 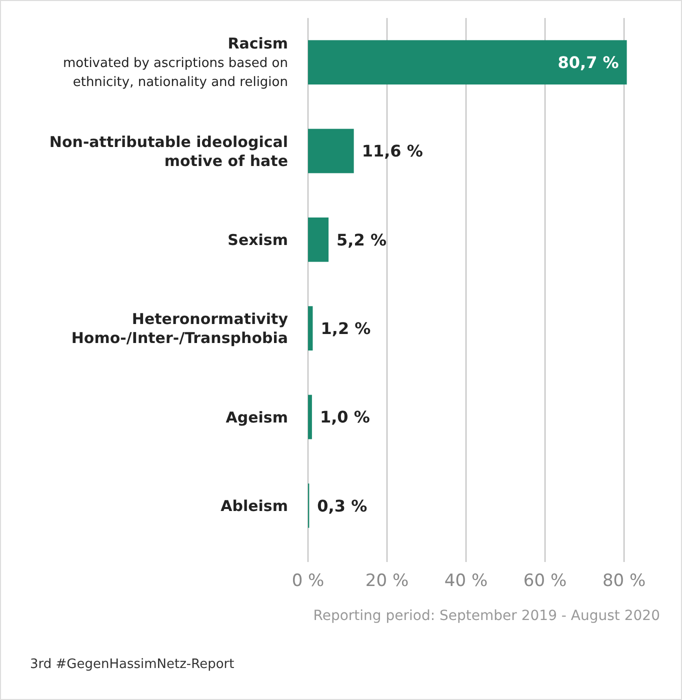 I want to click on y-tick-label: Ableism, so click(x=254, y=505).